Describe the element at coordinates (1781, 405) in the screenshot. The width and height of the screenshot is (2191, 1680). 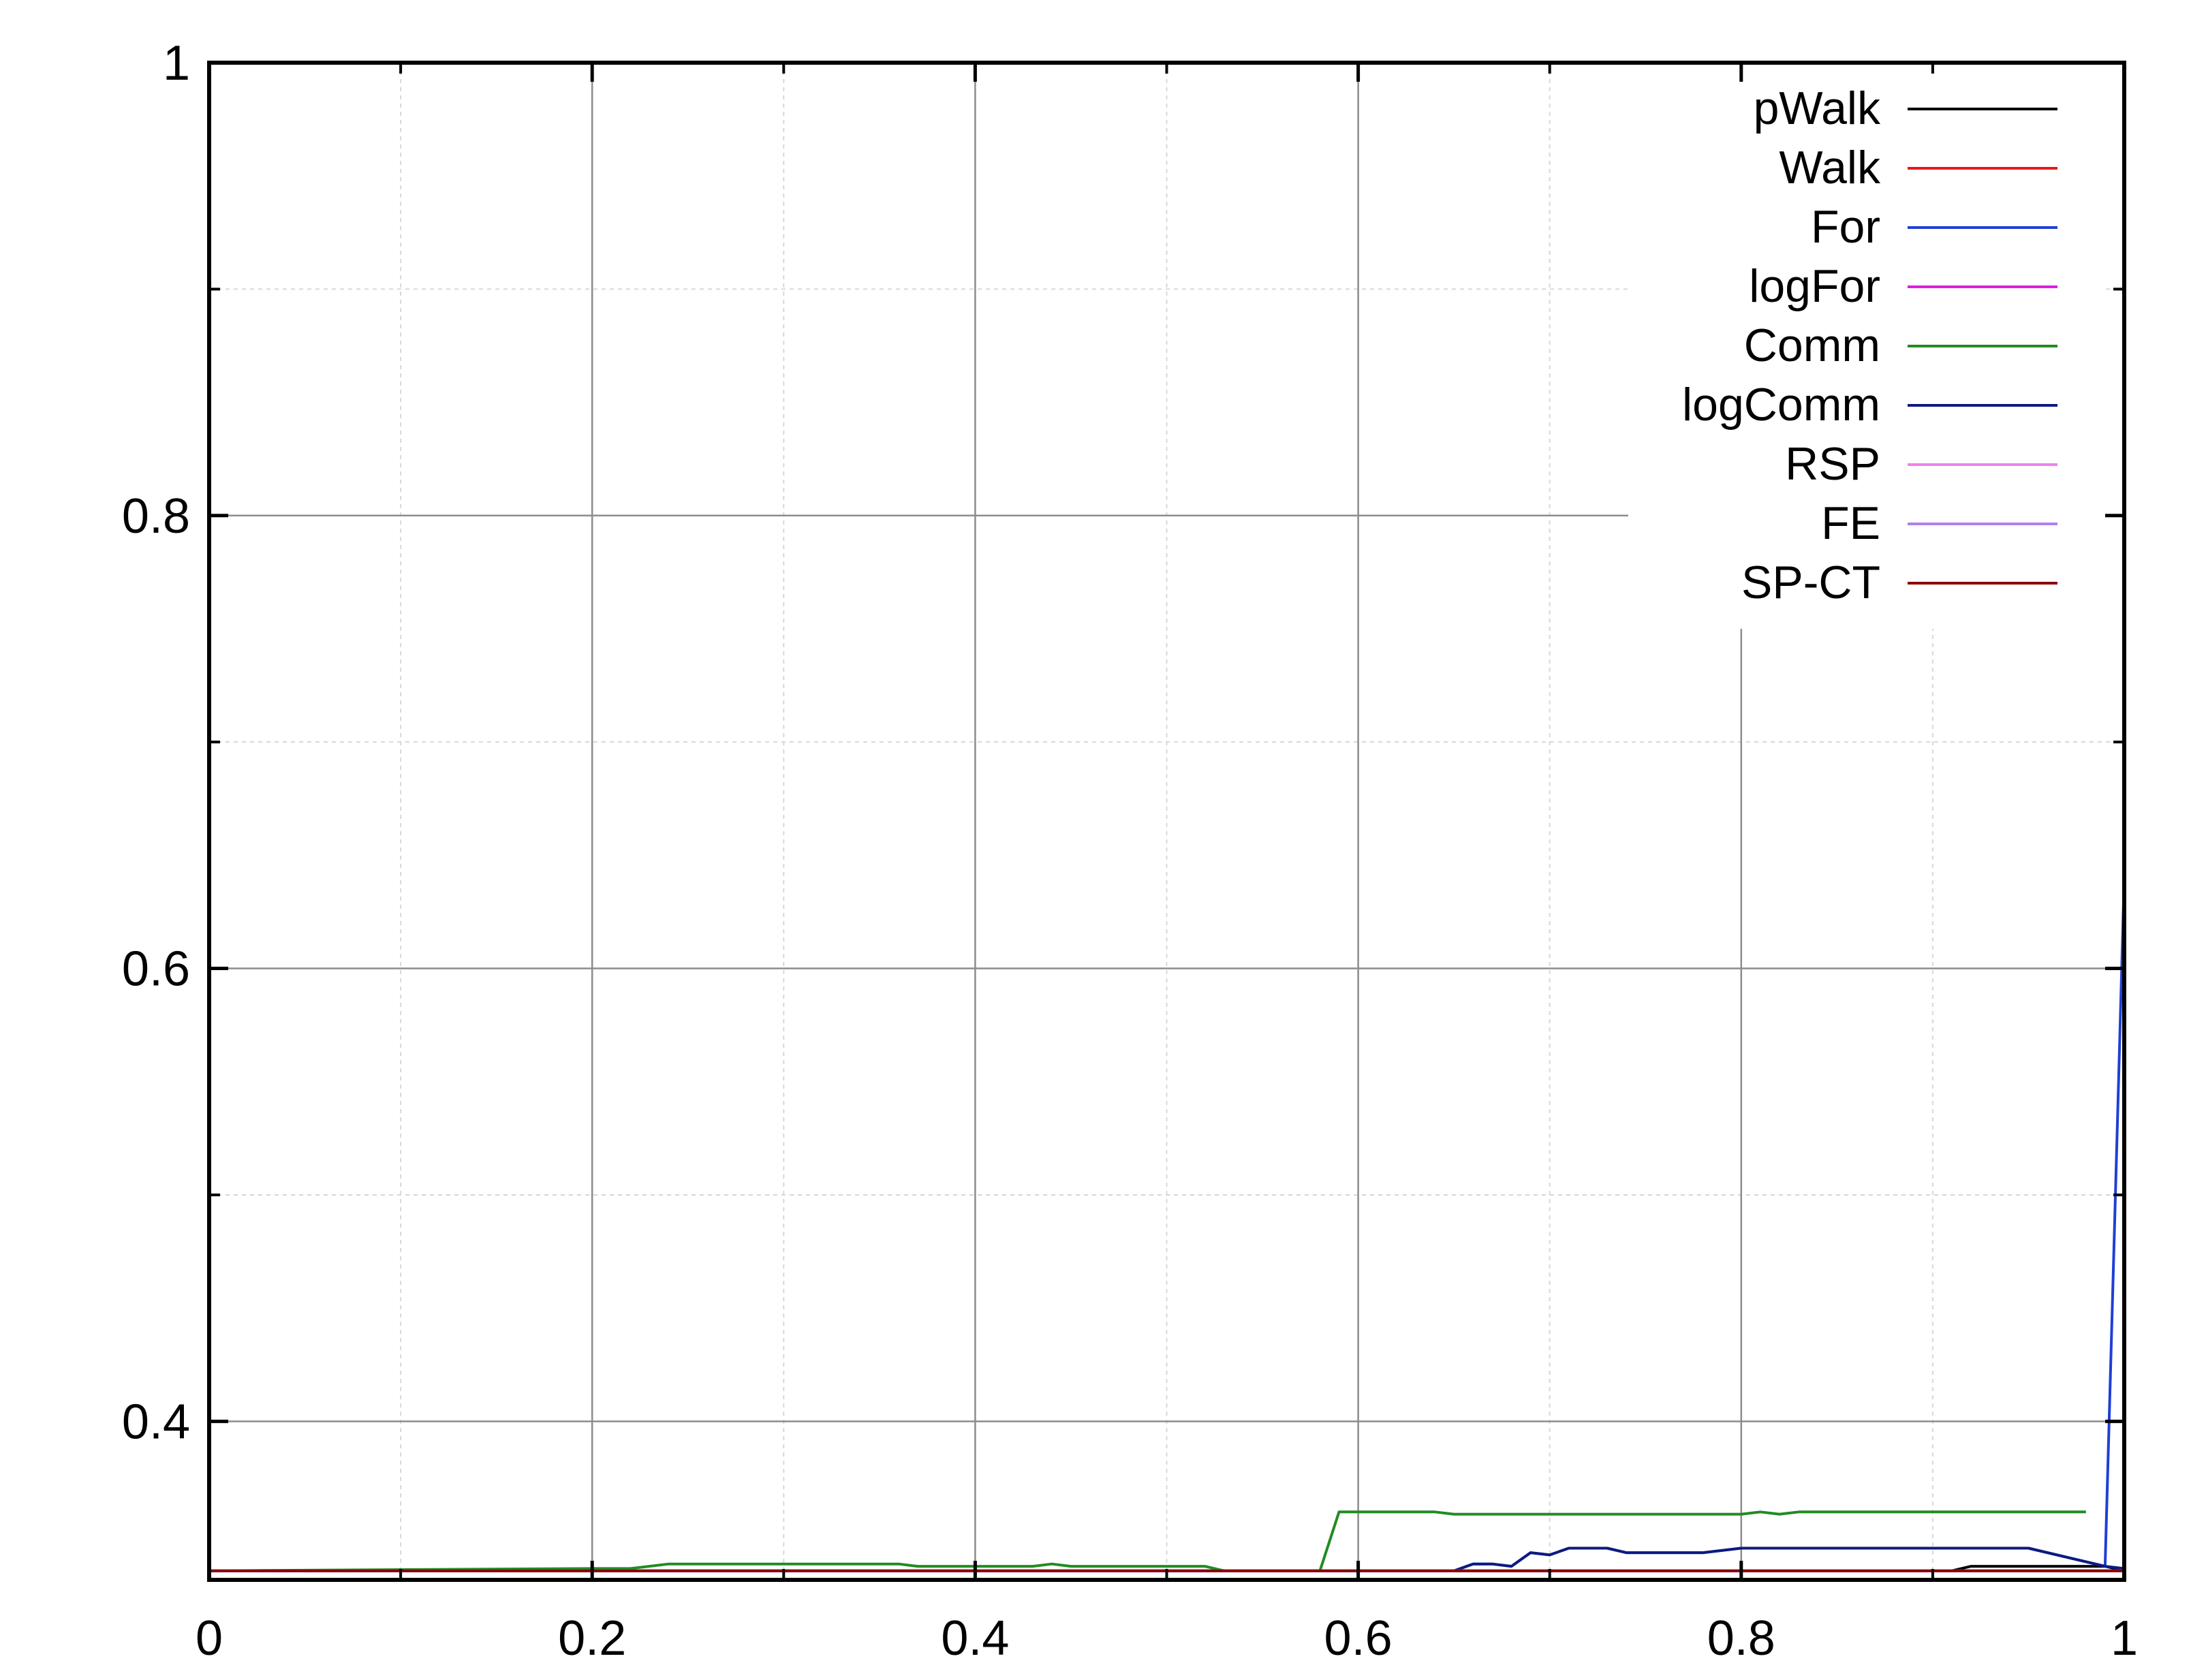
I see `legend-label: logComm` at that location.